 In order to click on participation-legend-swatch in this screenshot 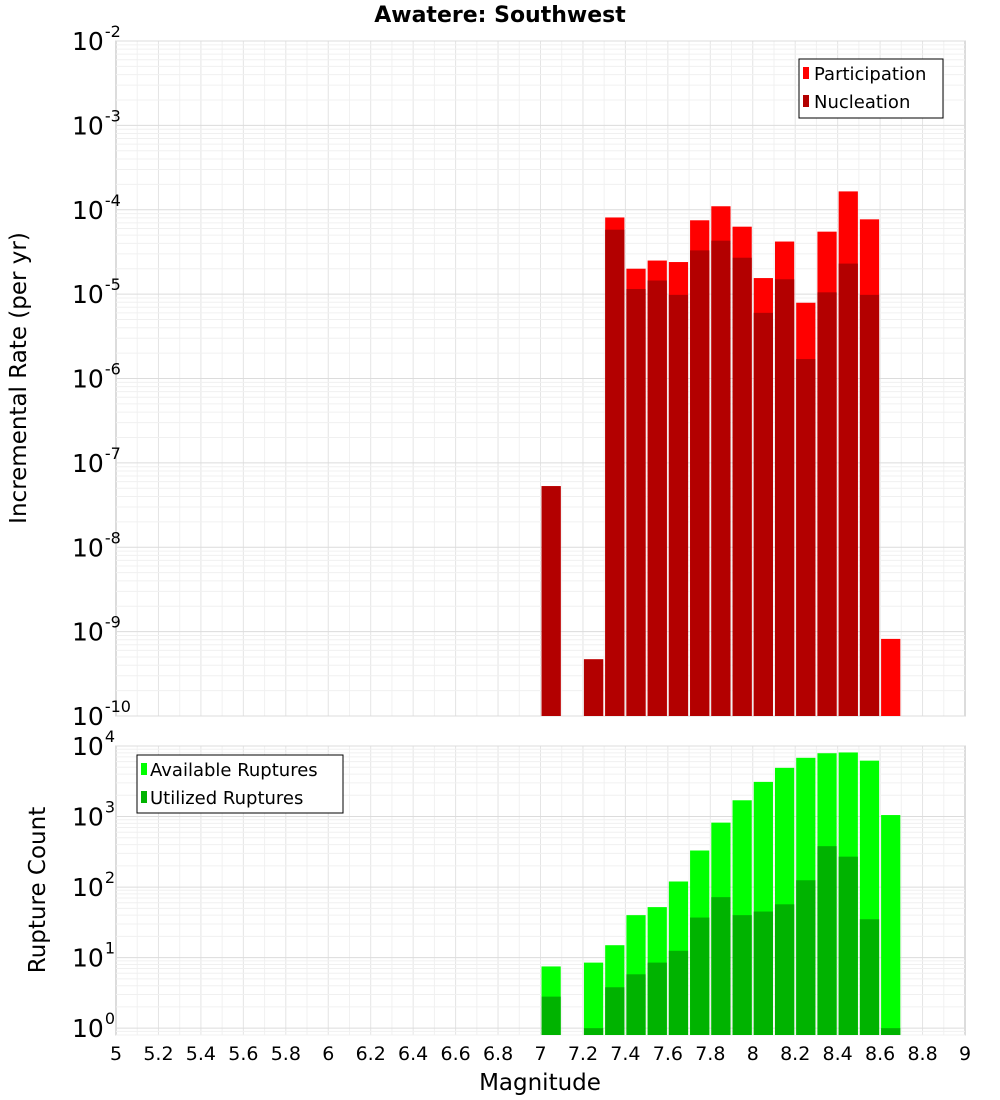, I will do `click(806, 73)`.